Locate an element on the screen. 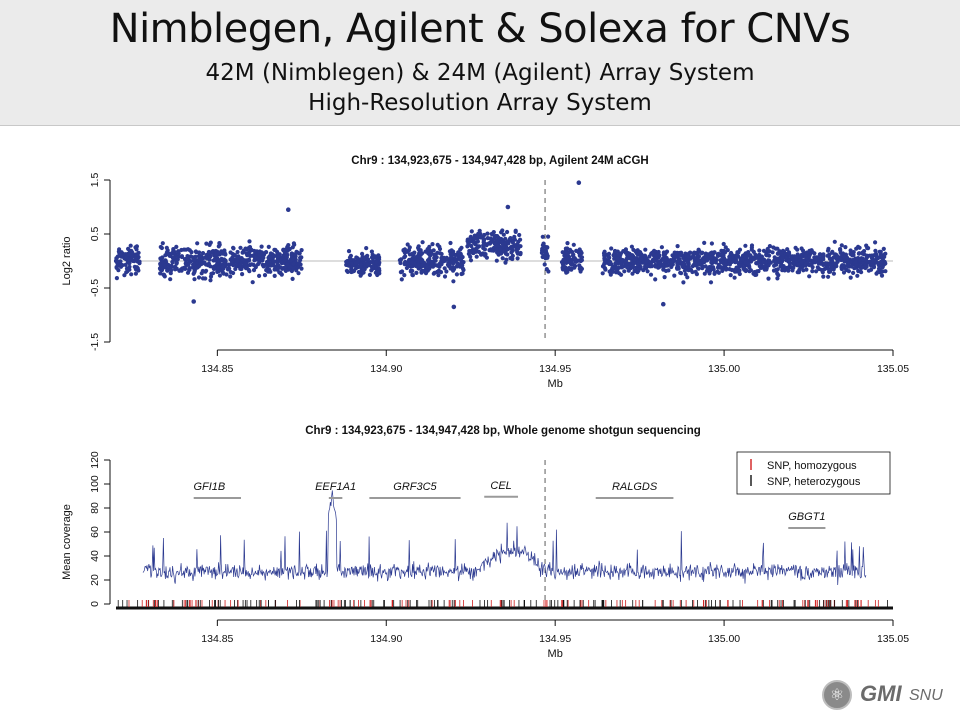 This screenshot has height=720, width=960. chart2-y-tick-label: 40 is located at coordinates (95, 556).